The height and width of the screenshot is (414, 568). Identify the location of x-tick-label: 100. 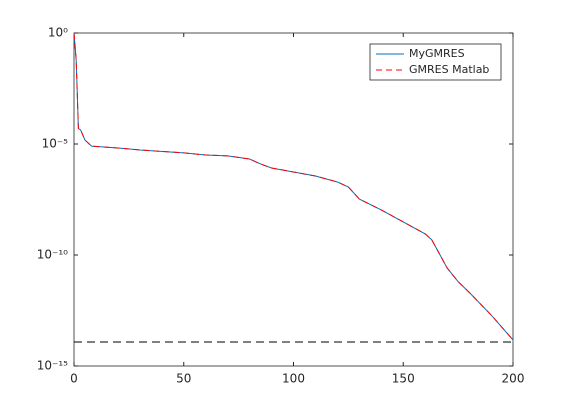
(293, 379).